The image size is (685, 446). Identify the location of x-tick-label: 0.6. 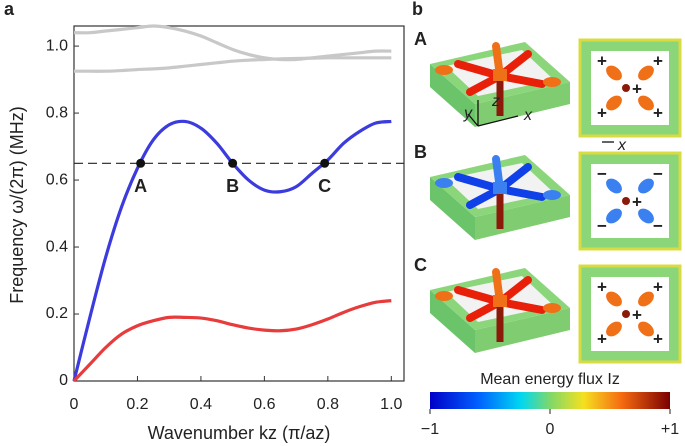
(264, 404).